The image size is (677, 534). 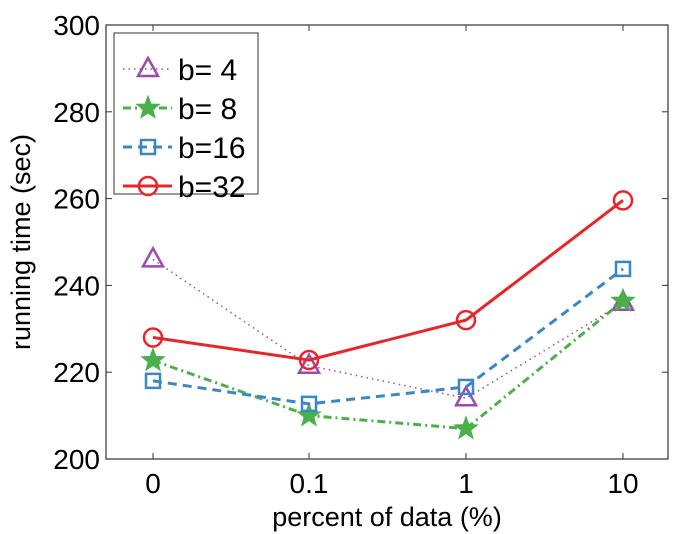 I want to click on x-tick-label: 1, so click(x=466, y=483).